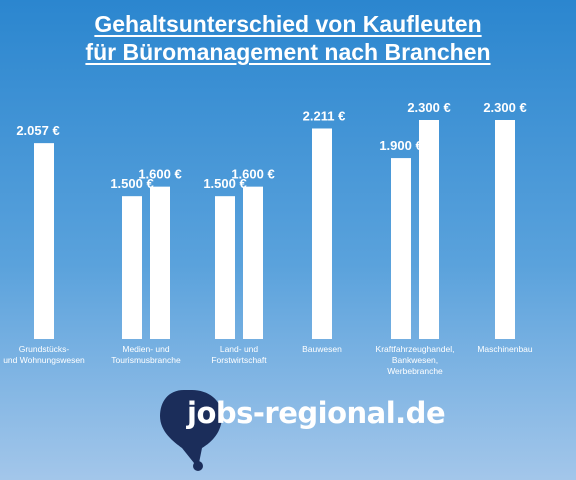 The width and height of the screenshot is (576, 480). I want to click on jobs-regional-logo, so click(191, 430).